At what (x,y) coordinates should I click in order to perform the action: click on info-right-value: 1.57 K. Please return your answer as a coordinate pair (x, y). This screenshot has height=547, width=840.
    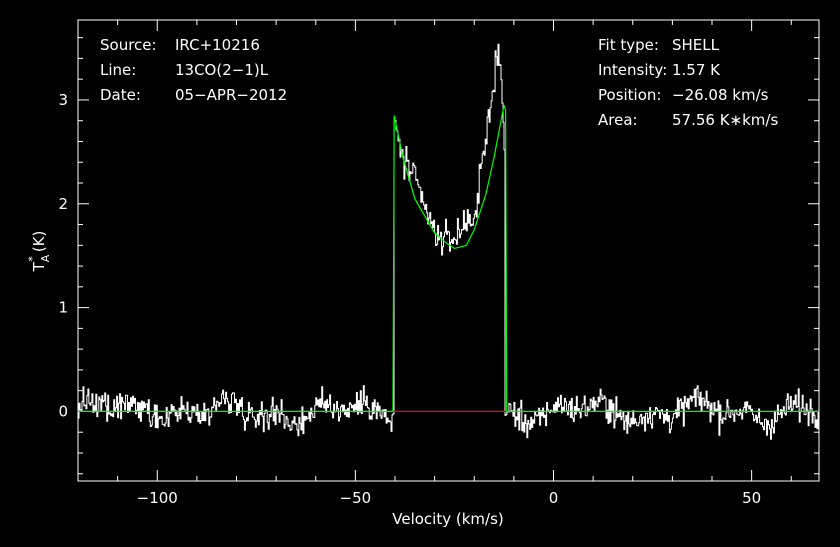
    Looking at the image, I should click on (696, 70).